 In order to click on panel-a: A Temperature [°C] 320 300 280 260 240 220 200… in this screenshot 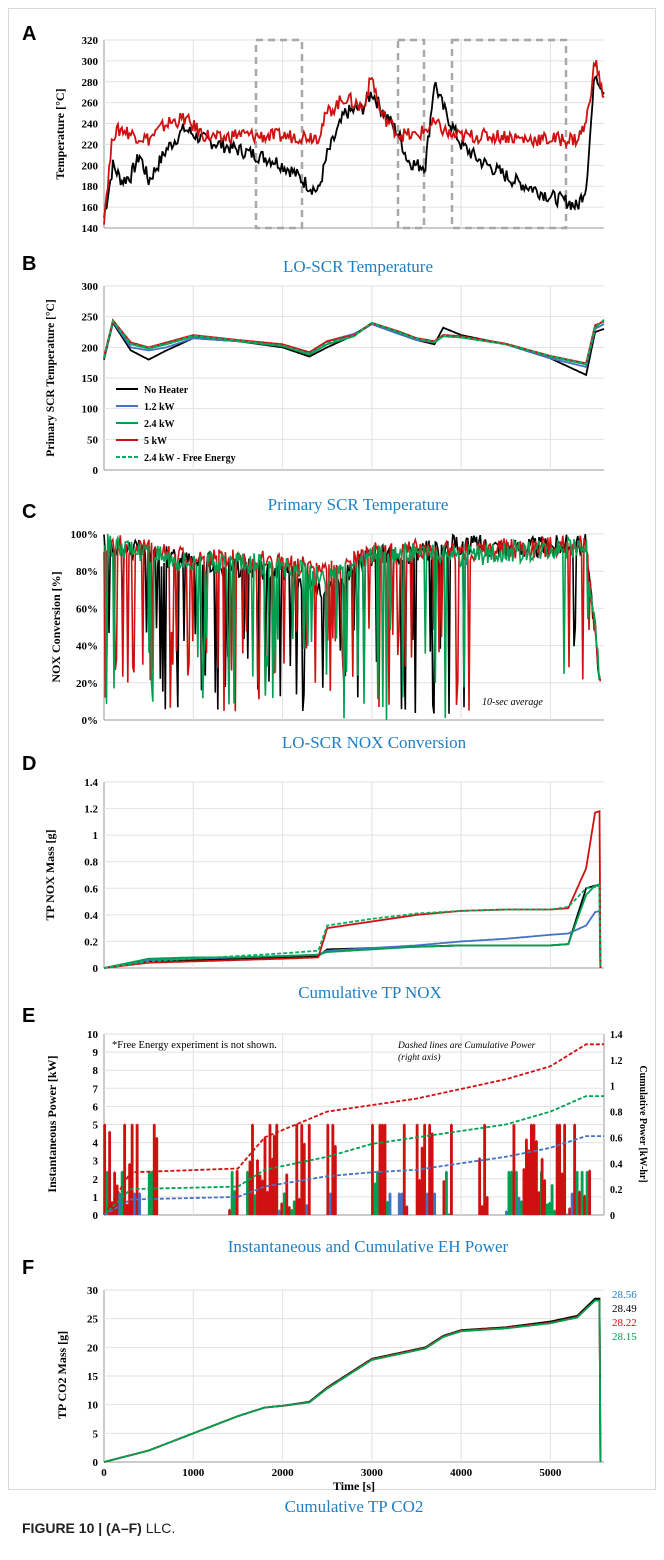, I will do `click(313, 129)`.